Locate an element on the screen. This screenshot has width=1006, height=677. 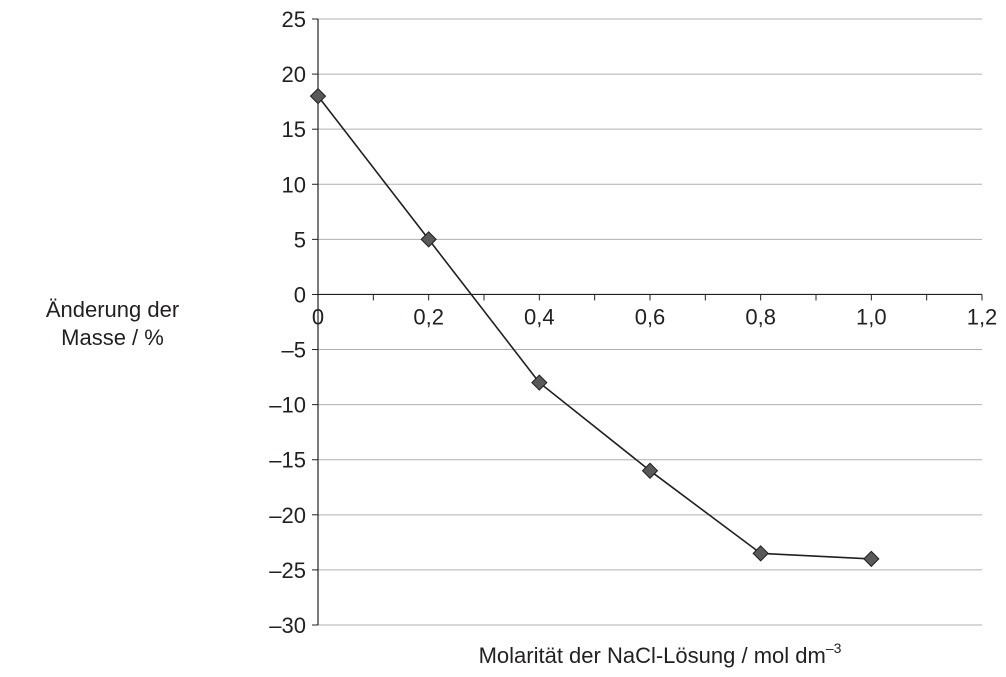
x-tick-label: 1,0 is located at coordinates (871, 316).